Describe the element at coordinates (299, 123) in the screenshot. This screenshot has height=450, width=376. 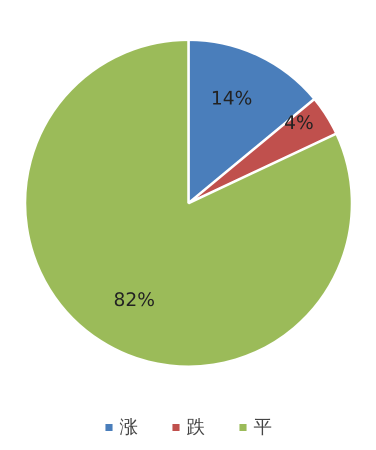
I see `data-label: 4%` at that location.